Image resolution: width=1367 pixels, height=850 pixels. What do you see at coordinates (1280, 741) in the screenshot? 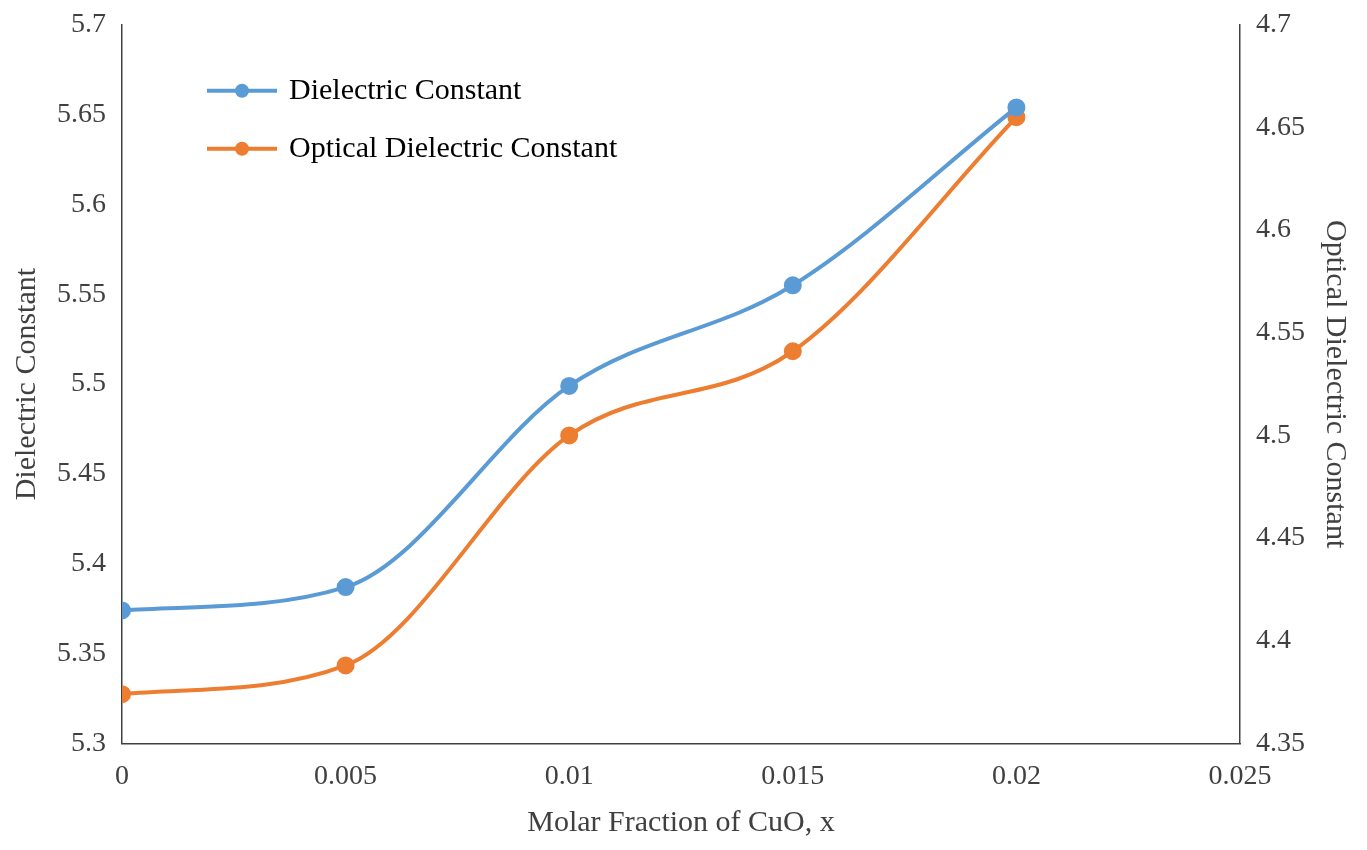
I see `y2-tick-label: 4.35` at bounding box center [1280, 741].